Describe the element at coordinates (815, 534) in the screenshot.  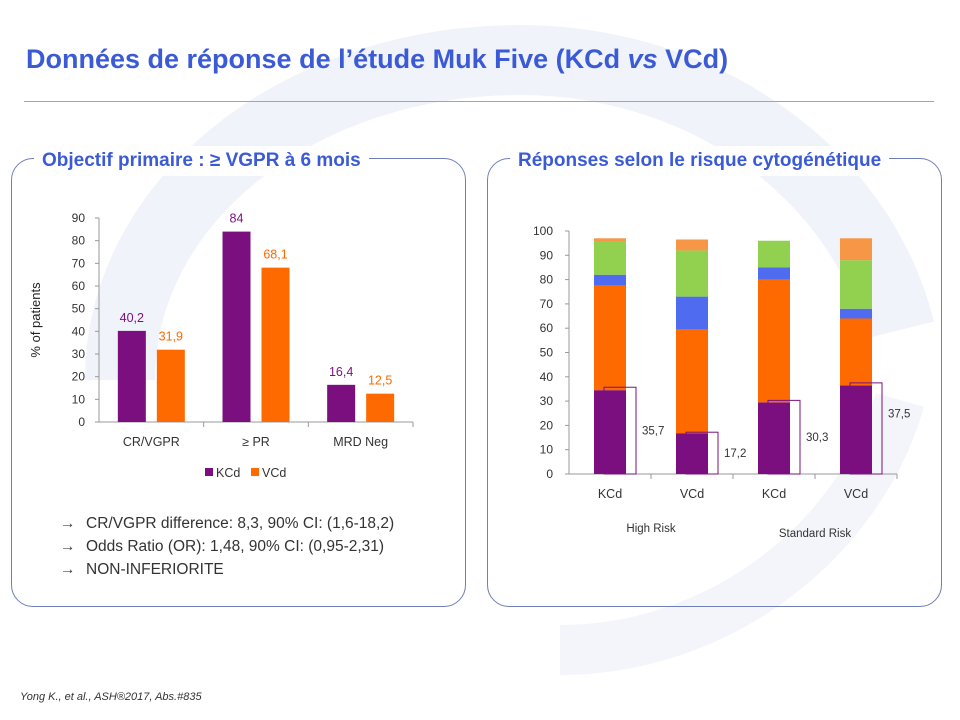
I see `group-label: Standard Risk` at that location.